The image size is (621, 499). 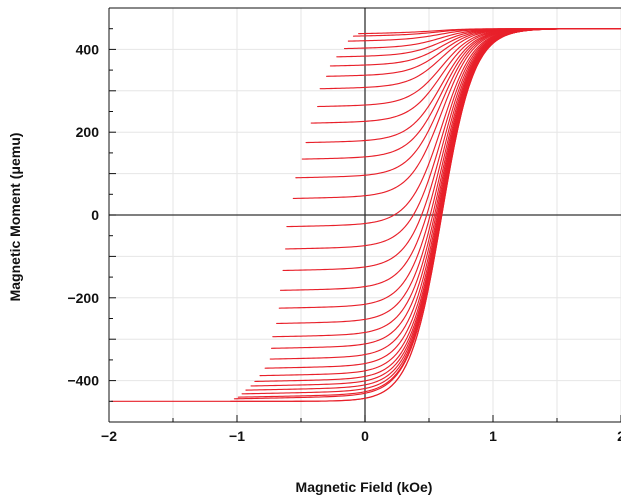 I want to click on x-axis-title: Magnetic Field (kOe), so click(x=364, y=487).